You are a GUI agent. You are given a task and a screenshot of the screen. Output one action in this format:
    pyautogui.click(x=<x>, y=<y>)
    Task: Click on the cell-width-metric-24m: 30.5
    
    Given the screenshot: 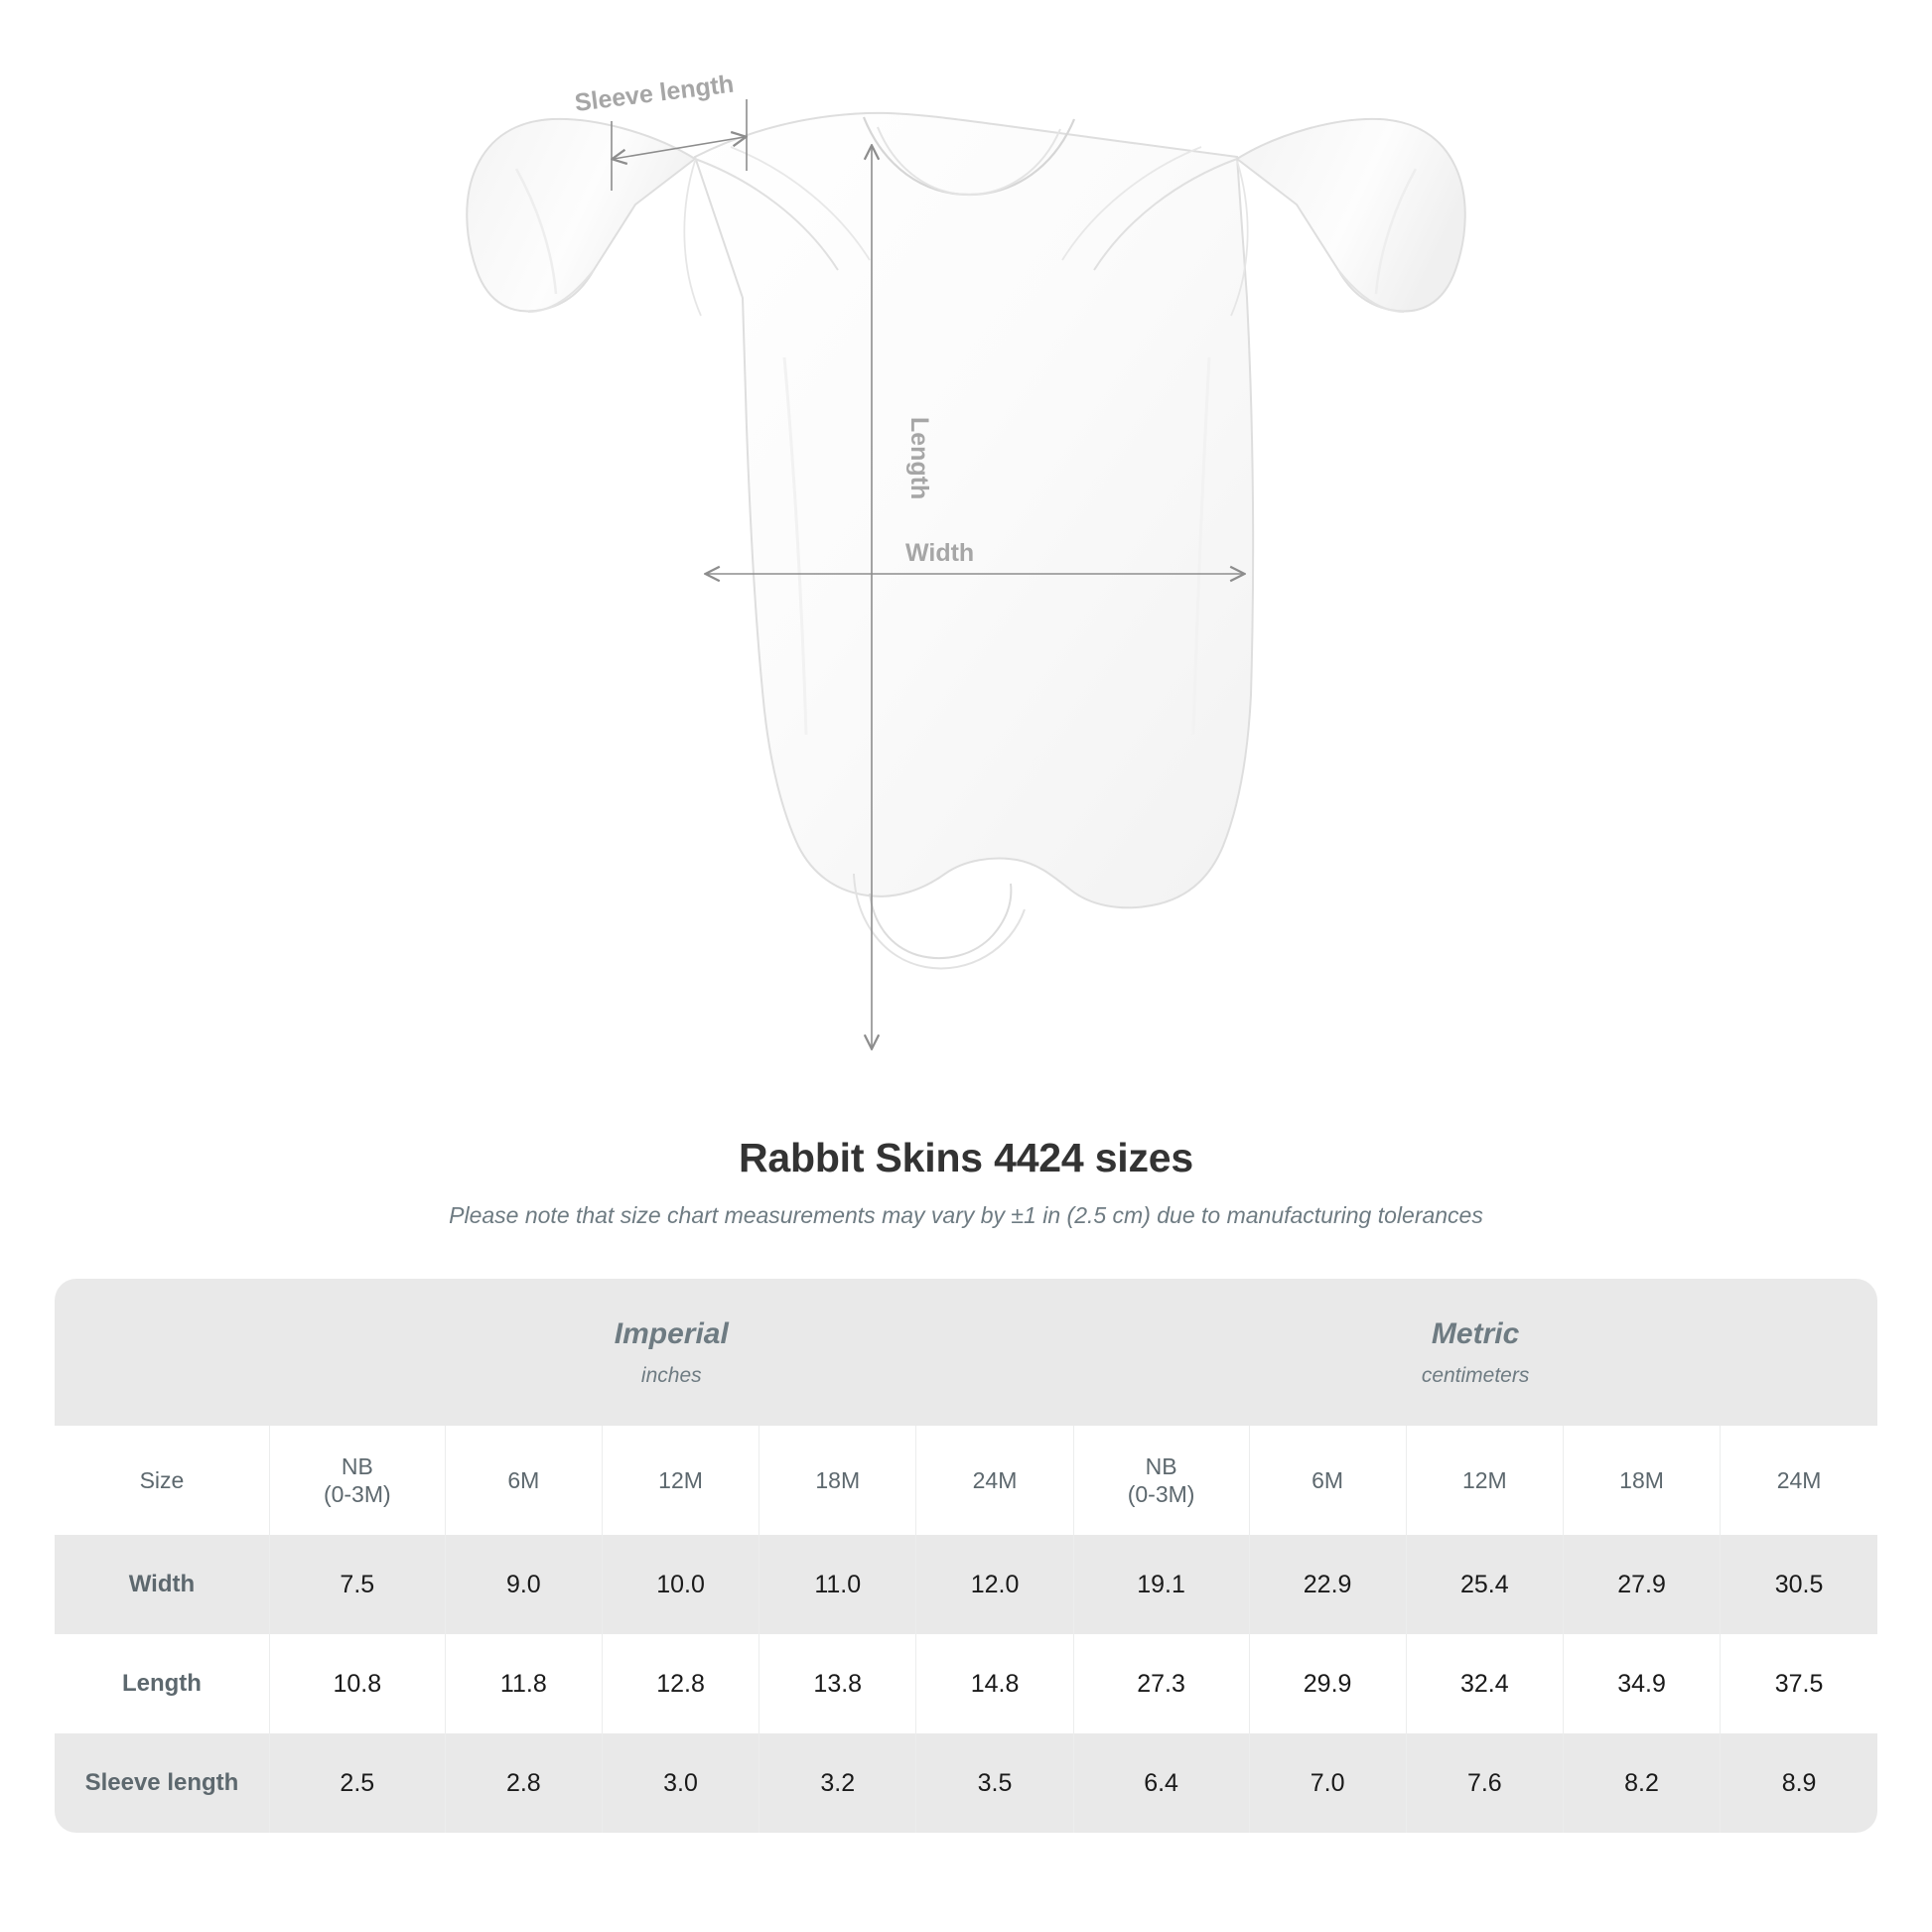 What is the action you would take?
    pyautogui.click(x=1799, y=1584)
    